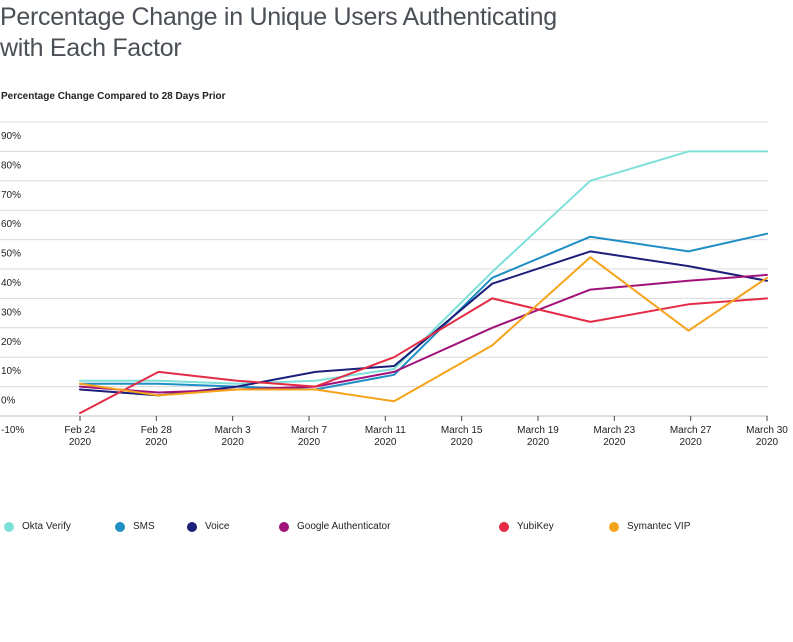 The height and width of the screenshot is (642, 793). Describe the element at coordinates (11, 254) in the screenshot. I see `y-tick-label: 50%` at that location.